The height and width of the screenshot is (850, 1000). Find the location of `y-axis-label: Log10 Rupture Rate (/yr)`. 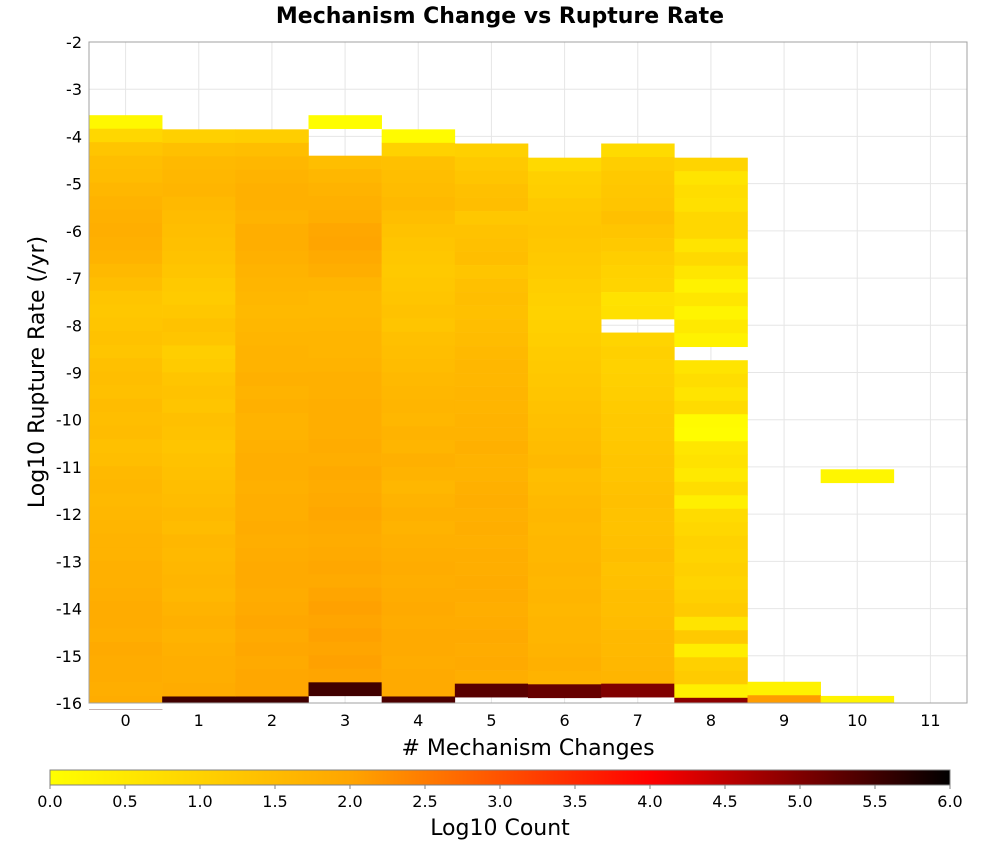

y-axis-label: Log10 Rupture Rate (/yr) is located at coordinates (37, 372).